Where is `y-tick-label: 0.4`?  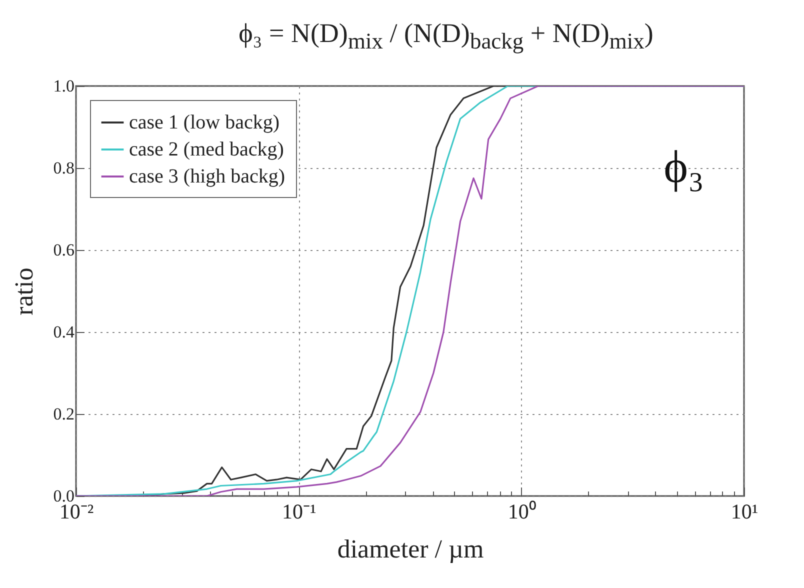
y-tick-label: 0.4 is located at coordinates (64, 332).